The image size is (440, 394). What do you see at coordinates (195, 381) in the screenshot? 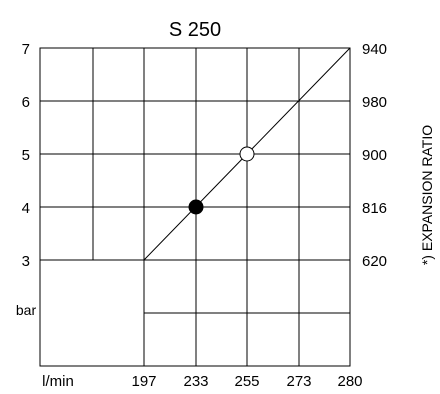
I see `x-tick-label: 233` at bounding box center [195, 381].